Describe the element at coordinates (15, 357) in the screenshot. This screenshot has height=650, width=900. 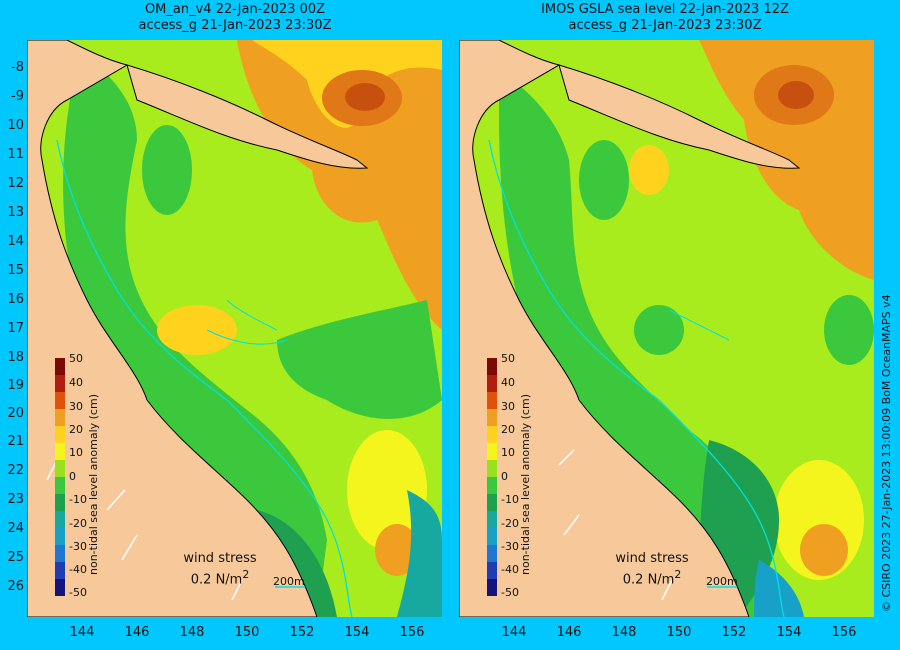
I see `y-tick-label: 18` at that location.